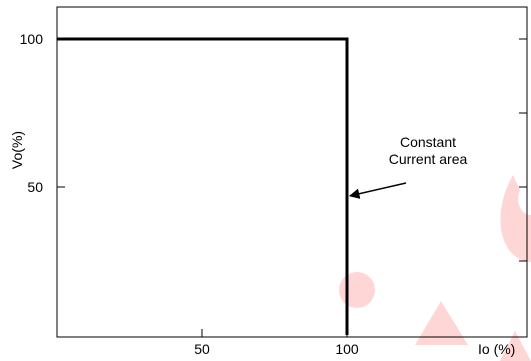 This screenshot has height=361, width=531. What do you see at coordinates (496, 349) in the screenshot?
I see `x-axis-label: Io (%)` at bounding box center [496, 349].